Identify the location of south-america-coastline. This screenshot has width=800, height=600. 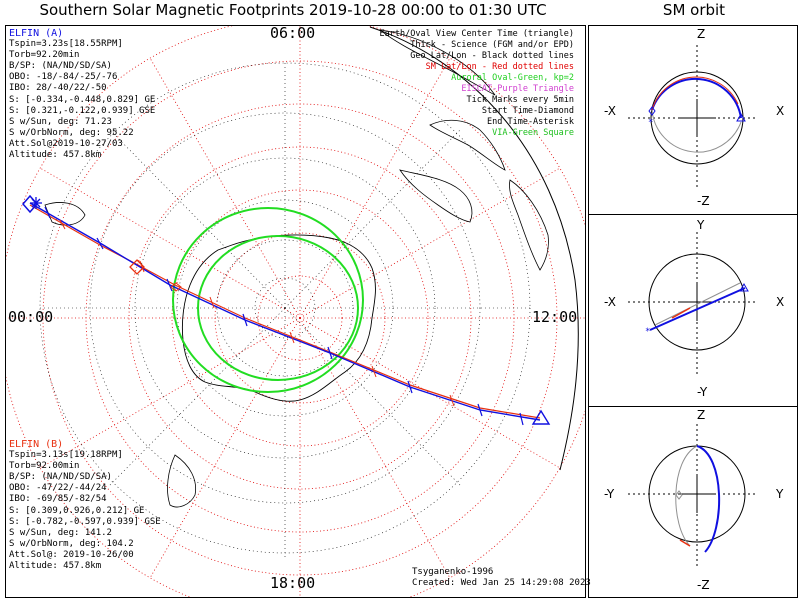
(182, 481).